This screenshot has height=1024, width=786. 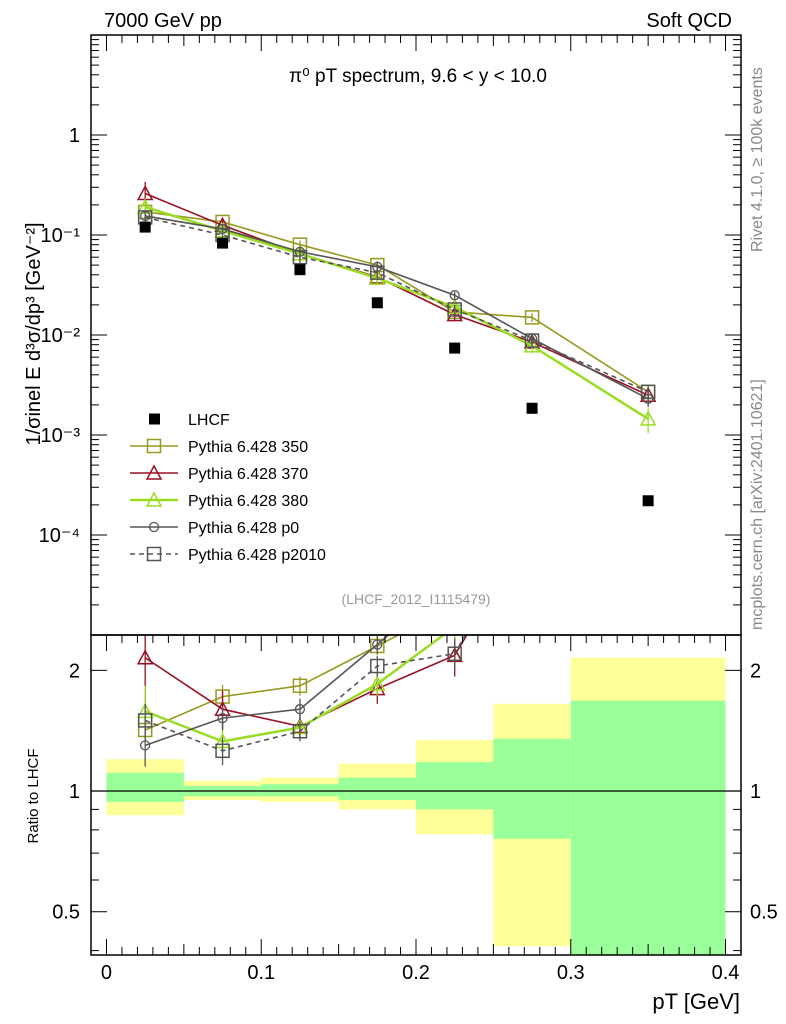 What do you see at coordinates (33, 795) in the screenshot?
I see `ratio-ylabel: Ratio to LHCF` at bounding box center [33, 795].